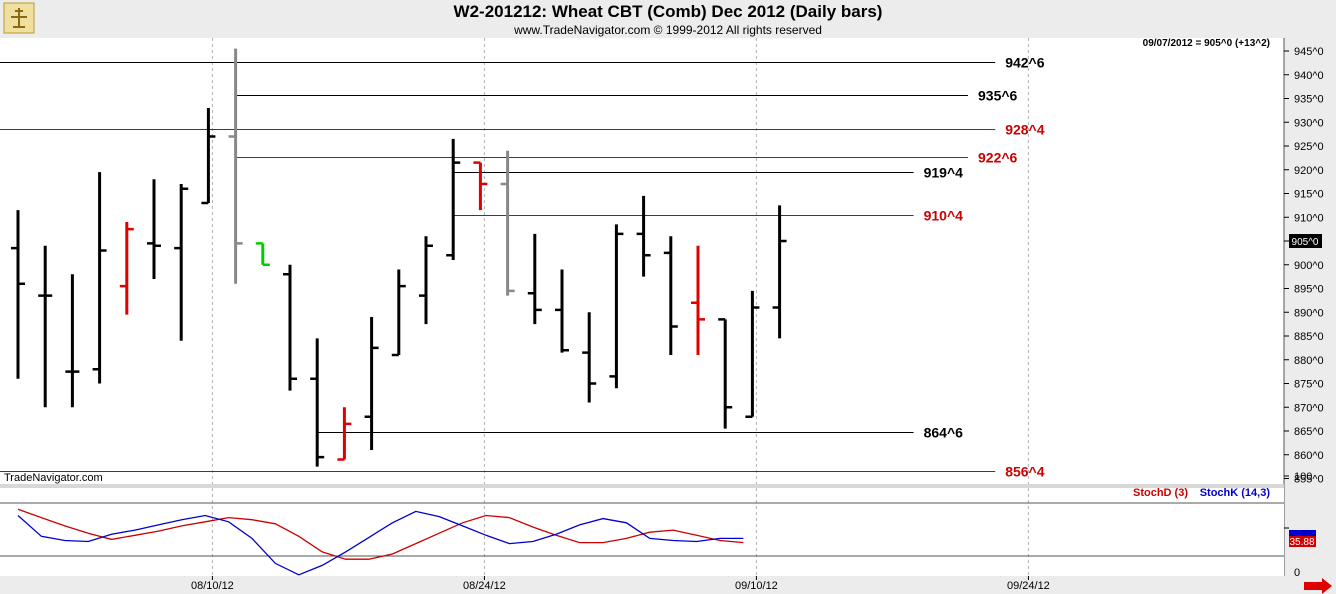 This screenshot has width=1336, height=594. Describe the element at coordinates (1309, 266) in the screenshot. I see `y-tick-label: 900^0` at that location.